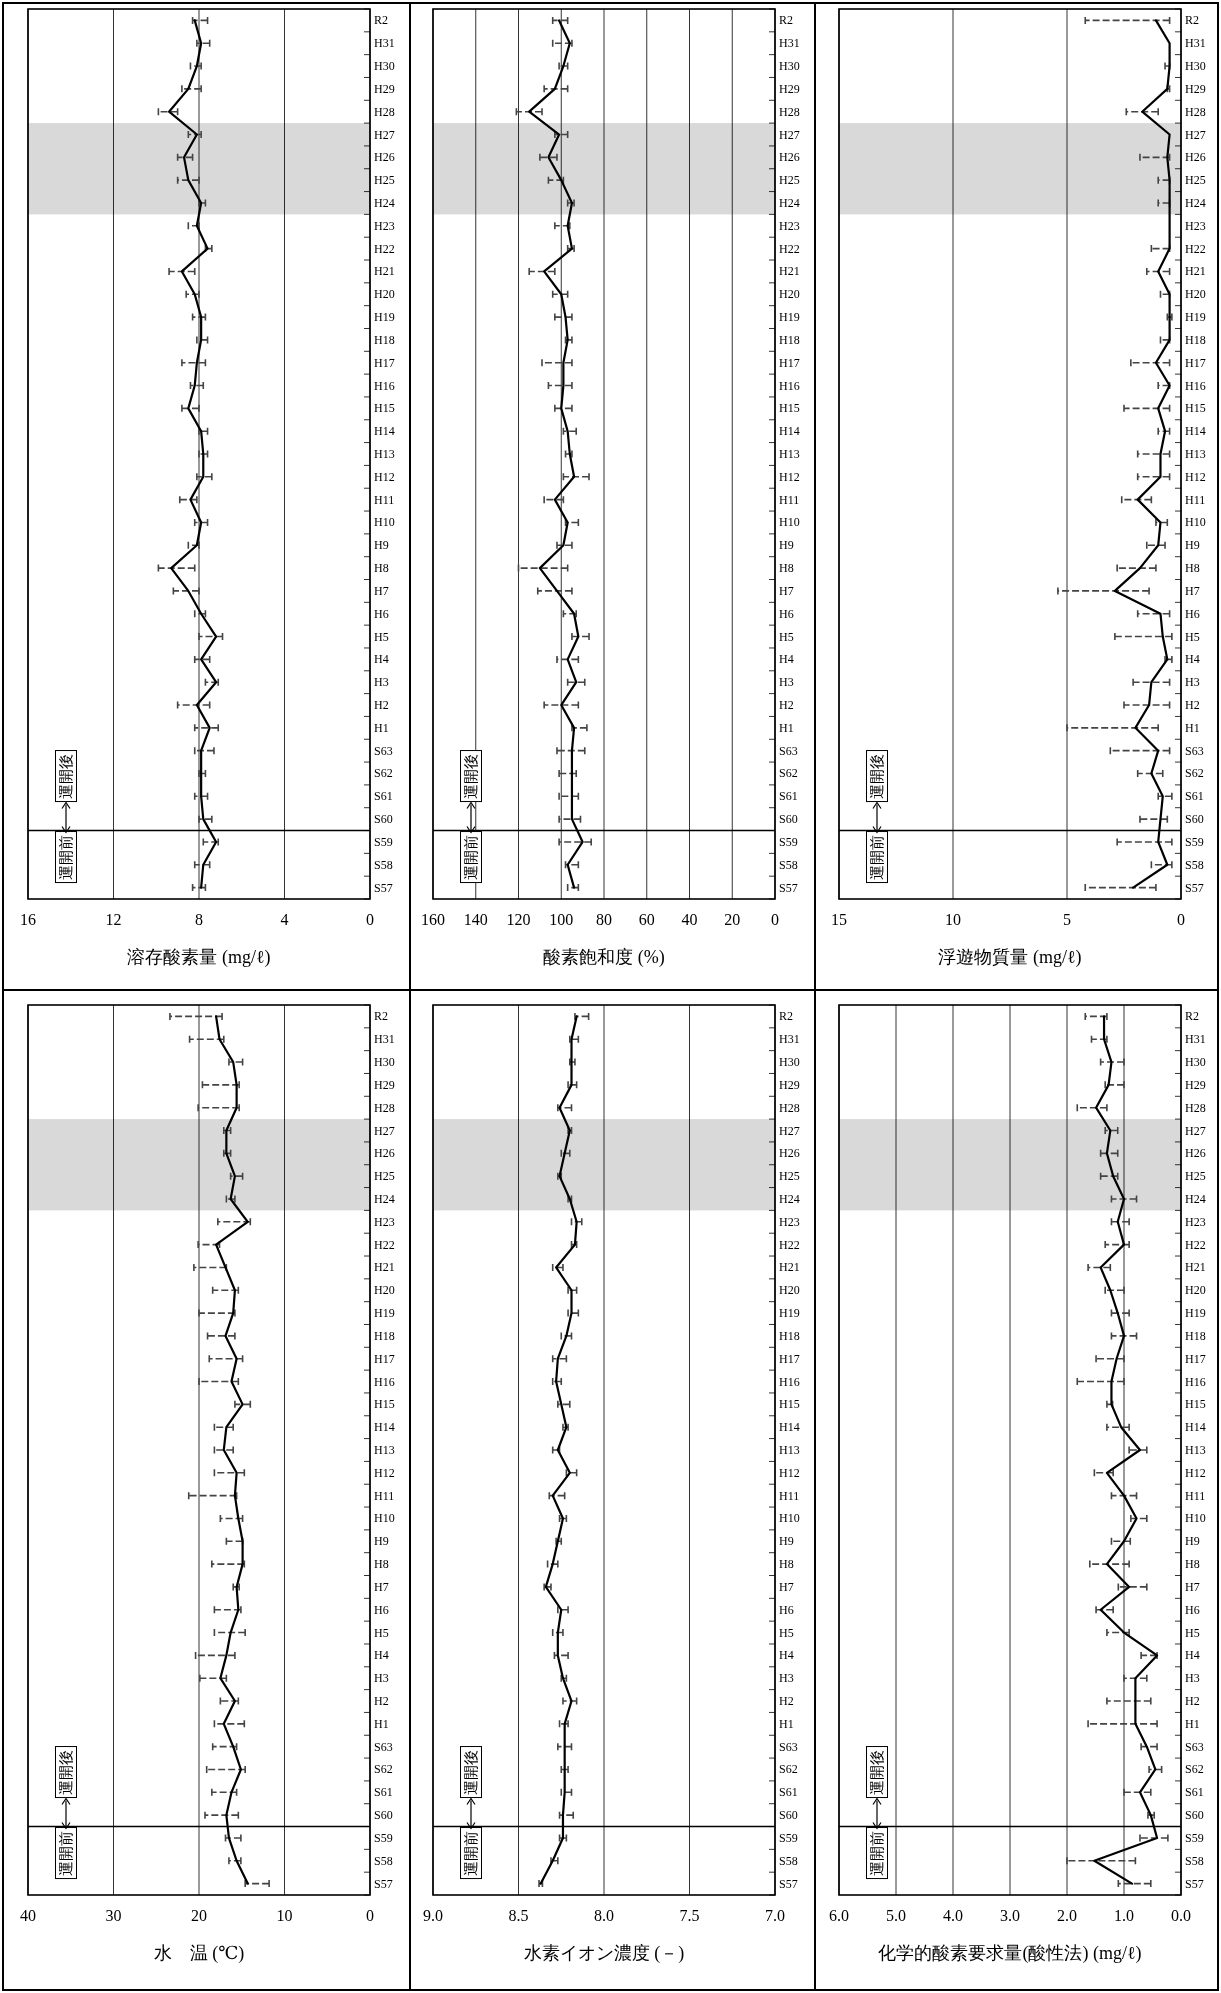 The image size is (1221, 1993). Describe the element at coordinates (561, 919) in the screenshot. I see `x-tick-label: 100` at that location.